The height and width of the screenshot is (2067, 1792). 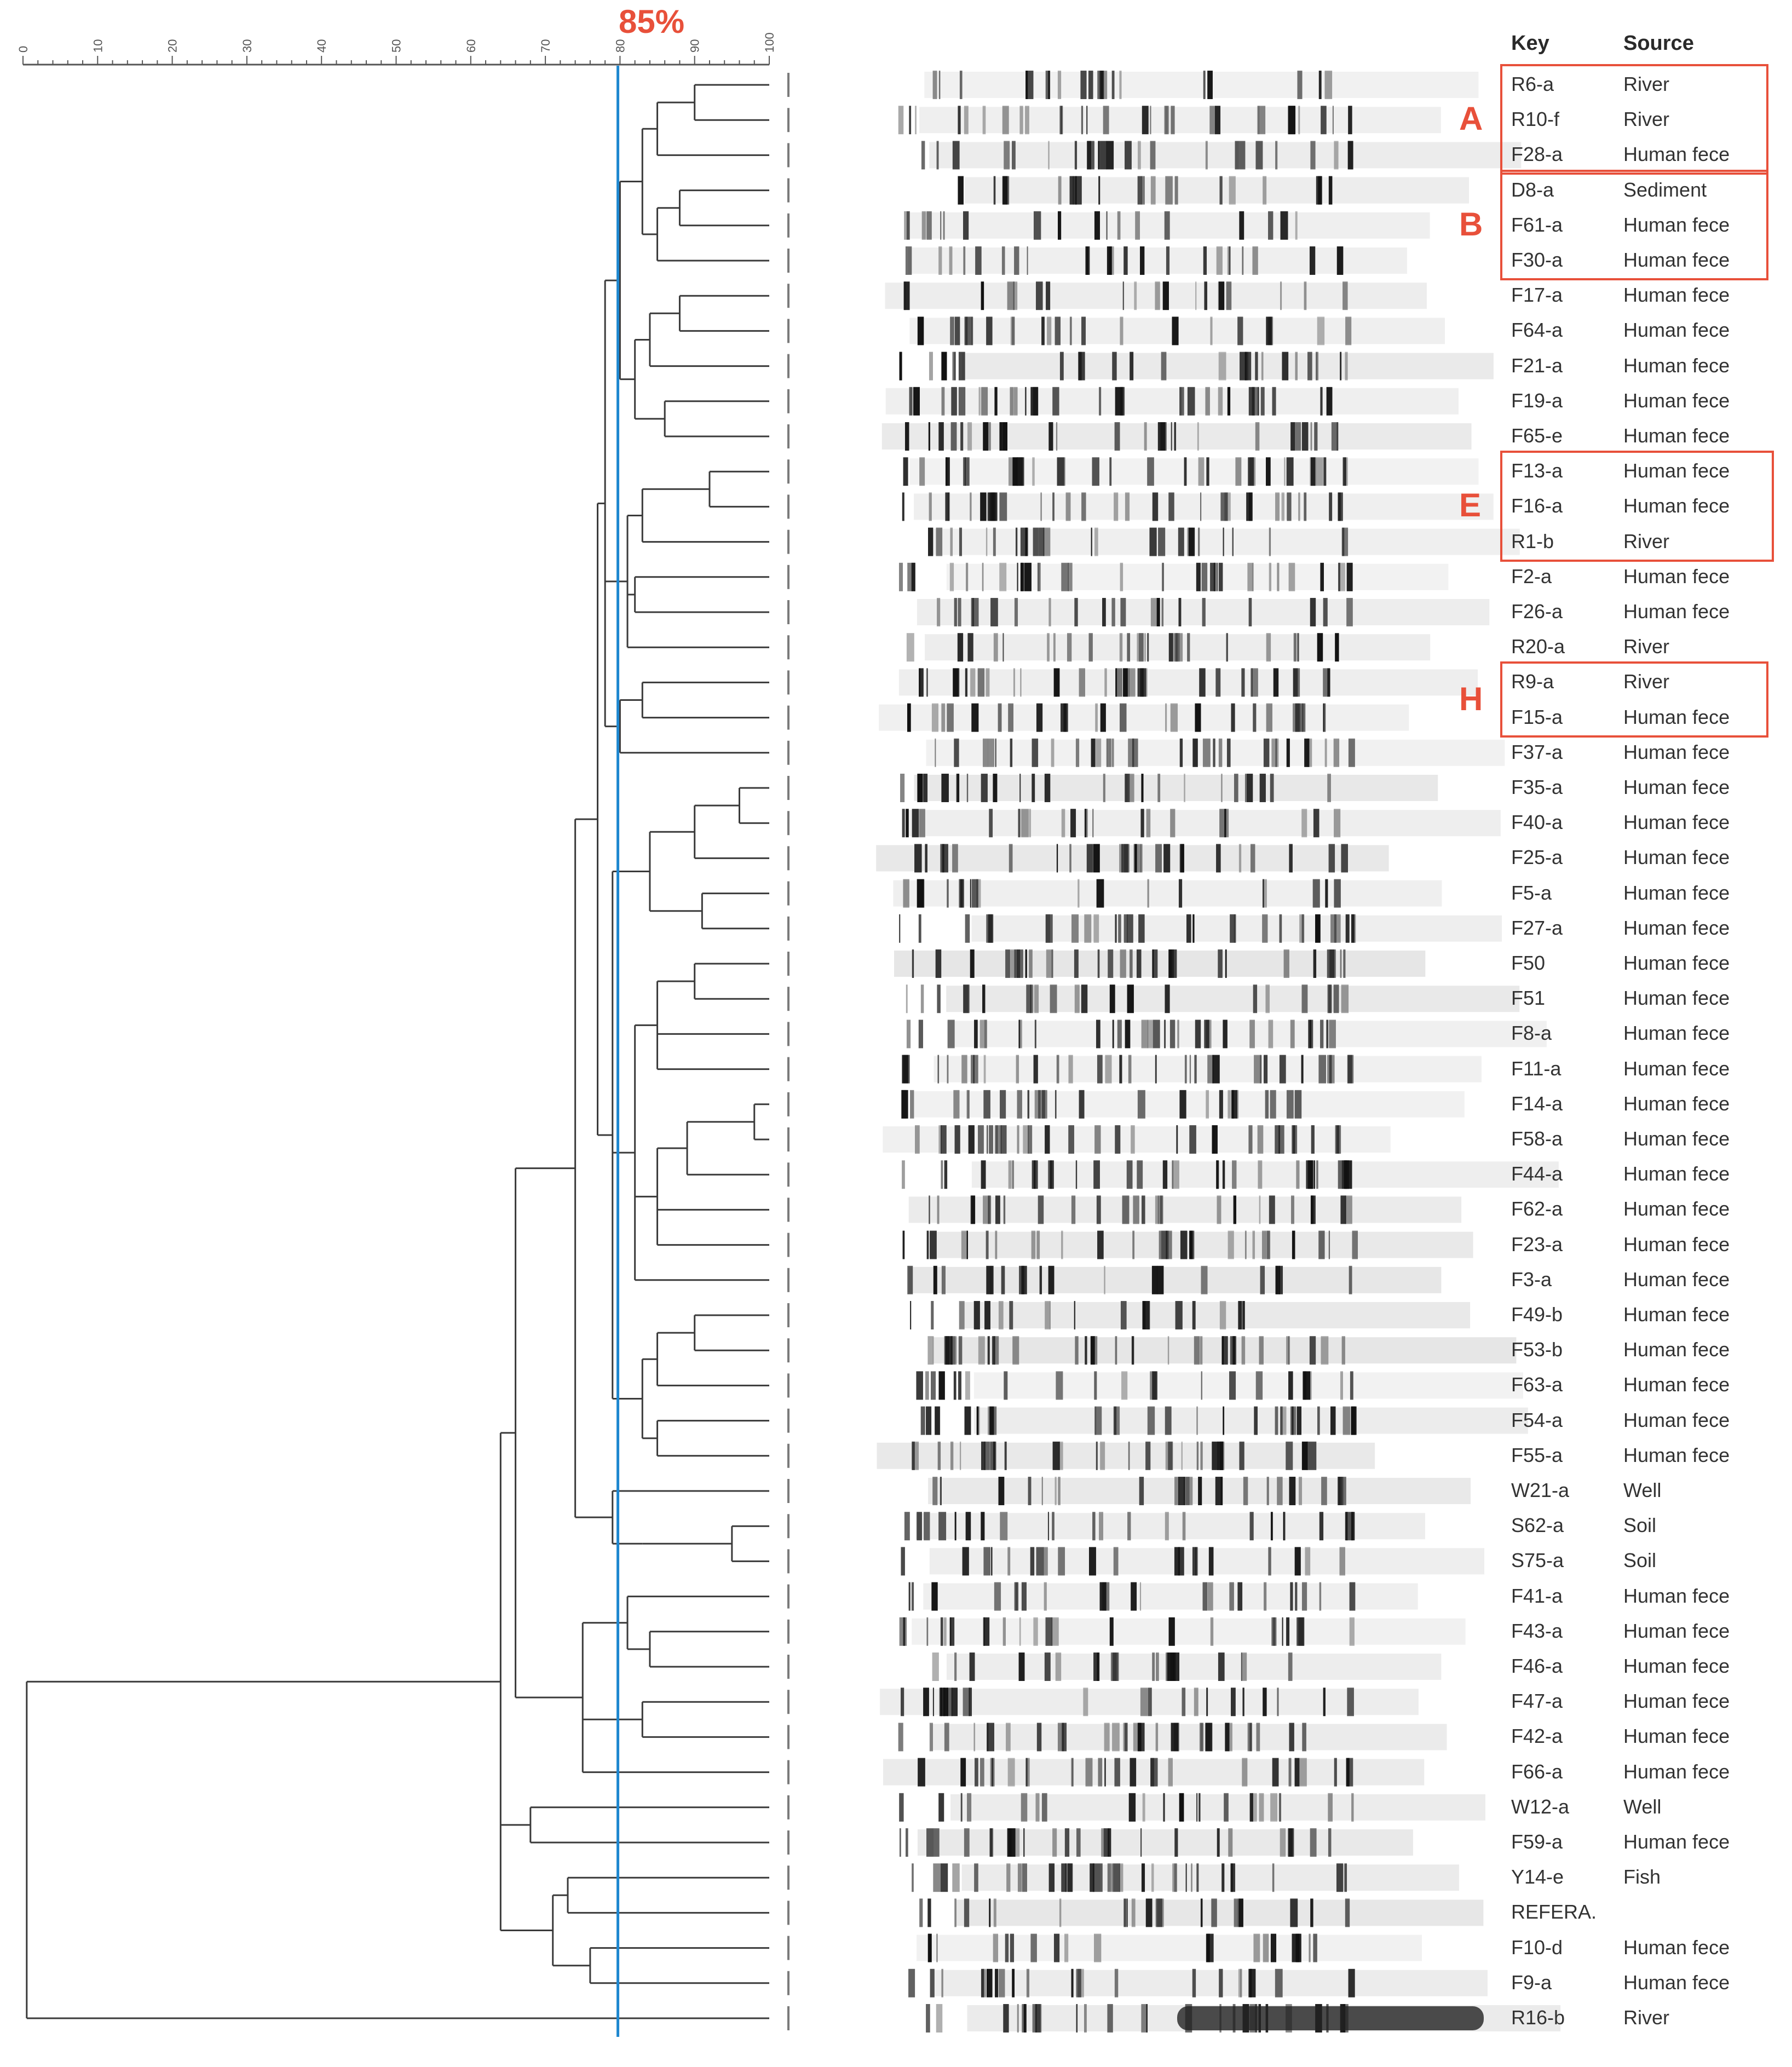 What do you see at coordinates (1470, 505) in the screenshot?
I see `cluster-label: E` at bounding box center [1470, 505].